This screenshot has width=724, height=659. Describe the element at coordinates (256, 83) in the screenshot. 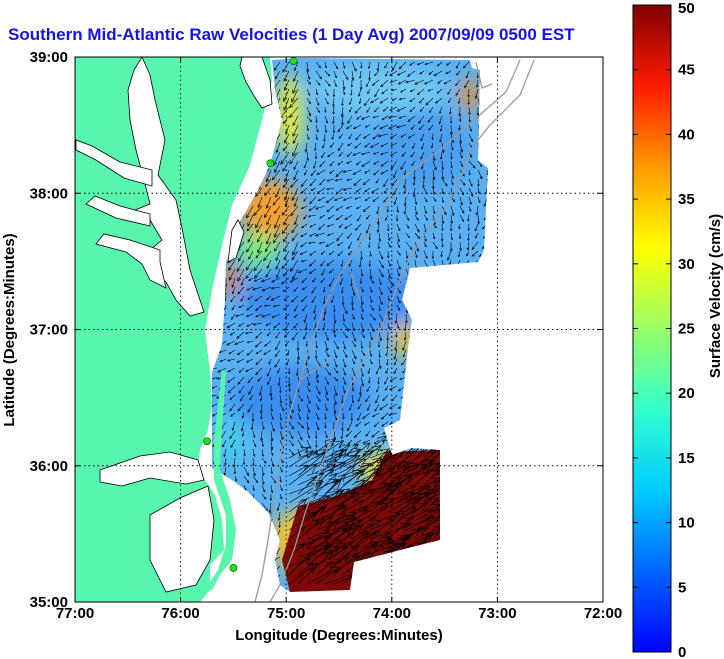

I see `delaware-bay` at that location.